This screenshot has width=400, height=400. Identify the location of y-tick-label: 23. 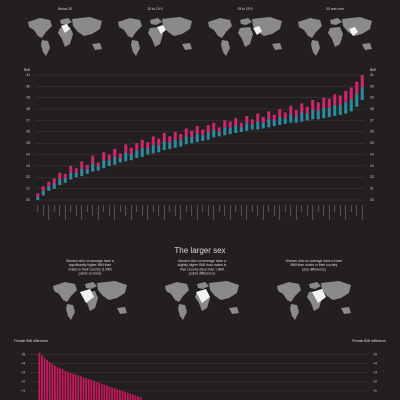
(28, 166).